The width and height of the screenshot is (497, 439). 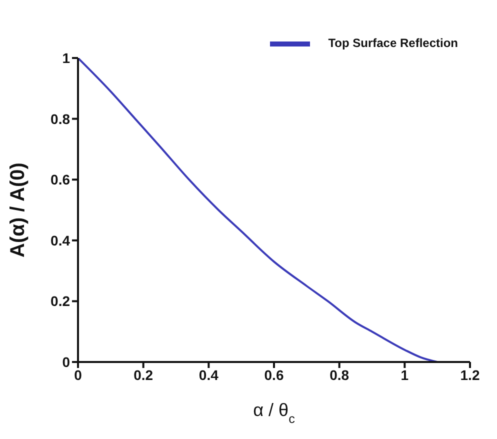 I want to click on x-tick-label: 0.2, so click(x=144, y=374).